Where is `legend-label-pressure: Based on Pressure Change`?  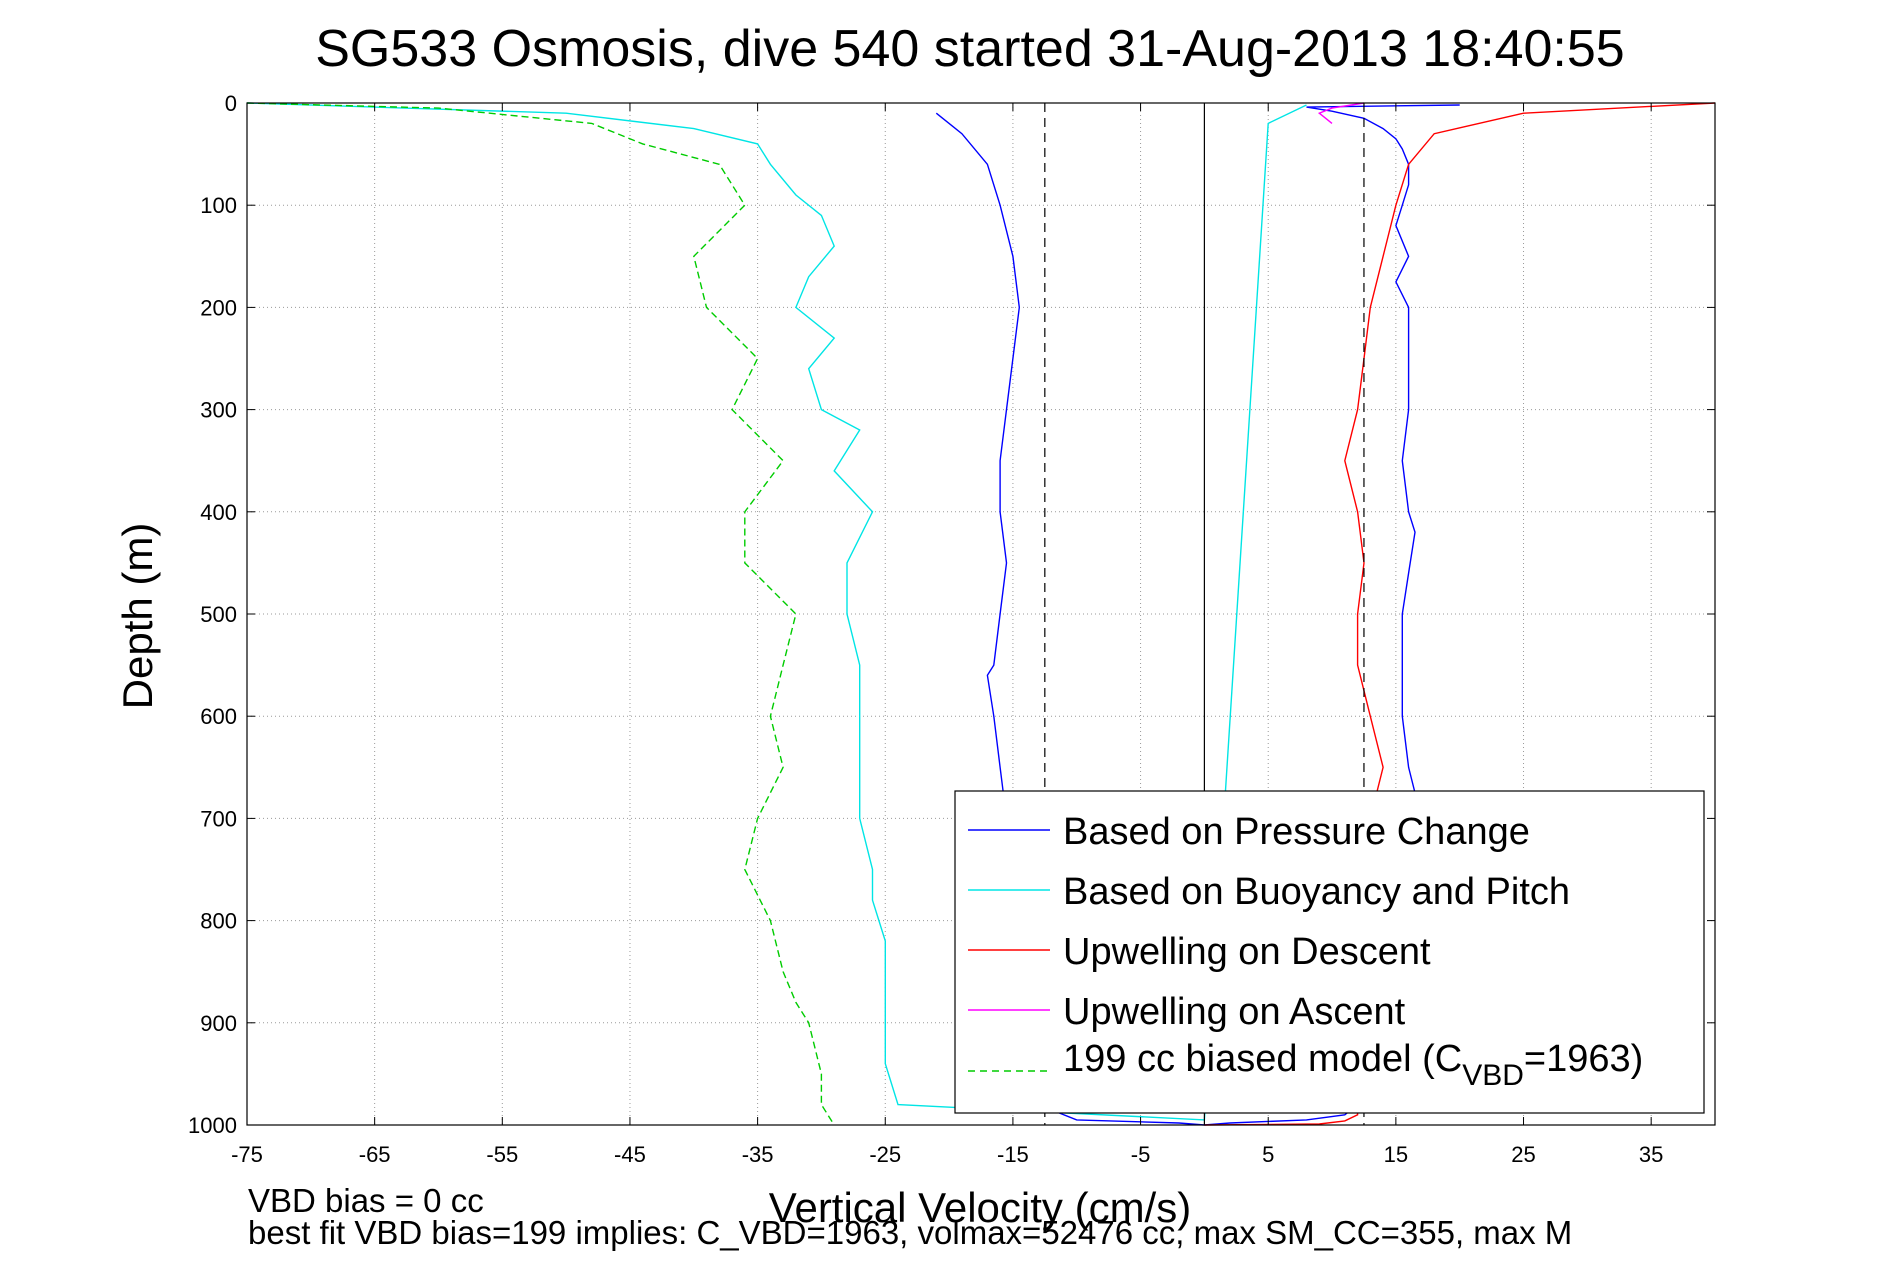 legend-label-pressure: Based on Pressure Change is located at coordinates (1296, 832).